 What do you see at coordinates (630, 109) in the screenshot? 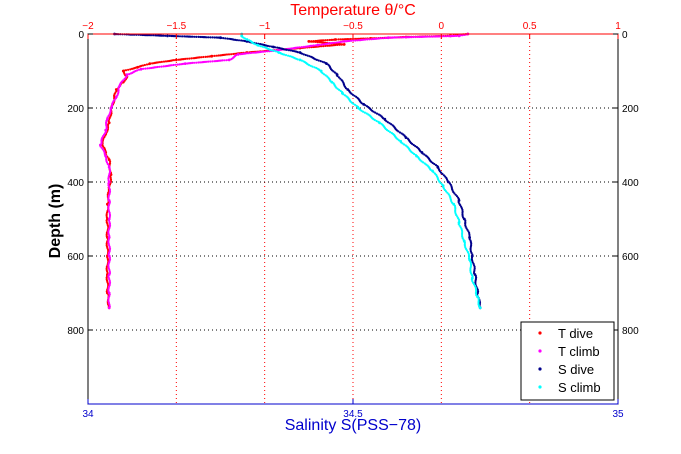
I see `right-tick-label: 200` at bounding box center [630, 109].